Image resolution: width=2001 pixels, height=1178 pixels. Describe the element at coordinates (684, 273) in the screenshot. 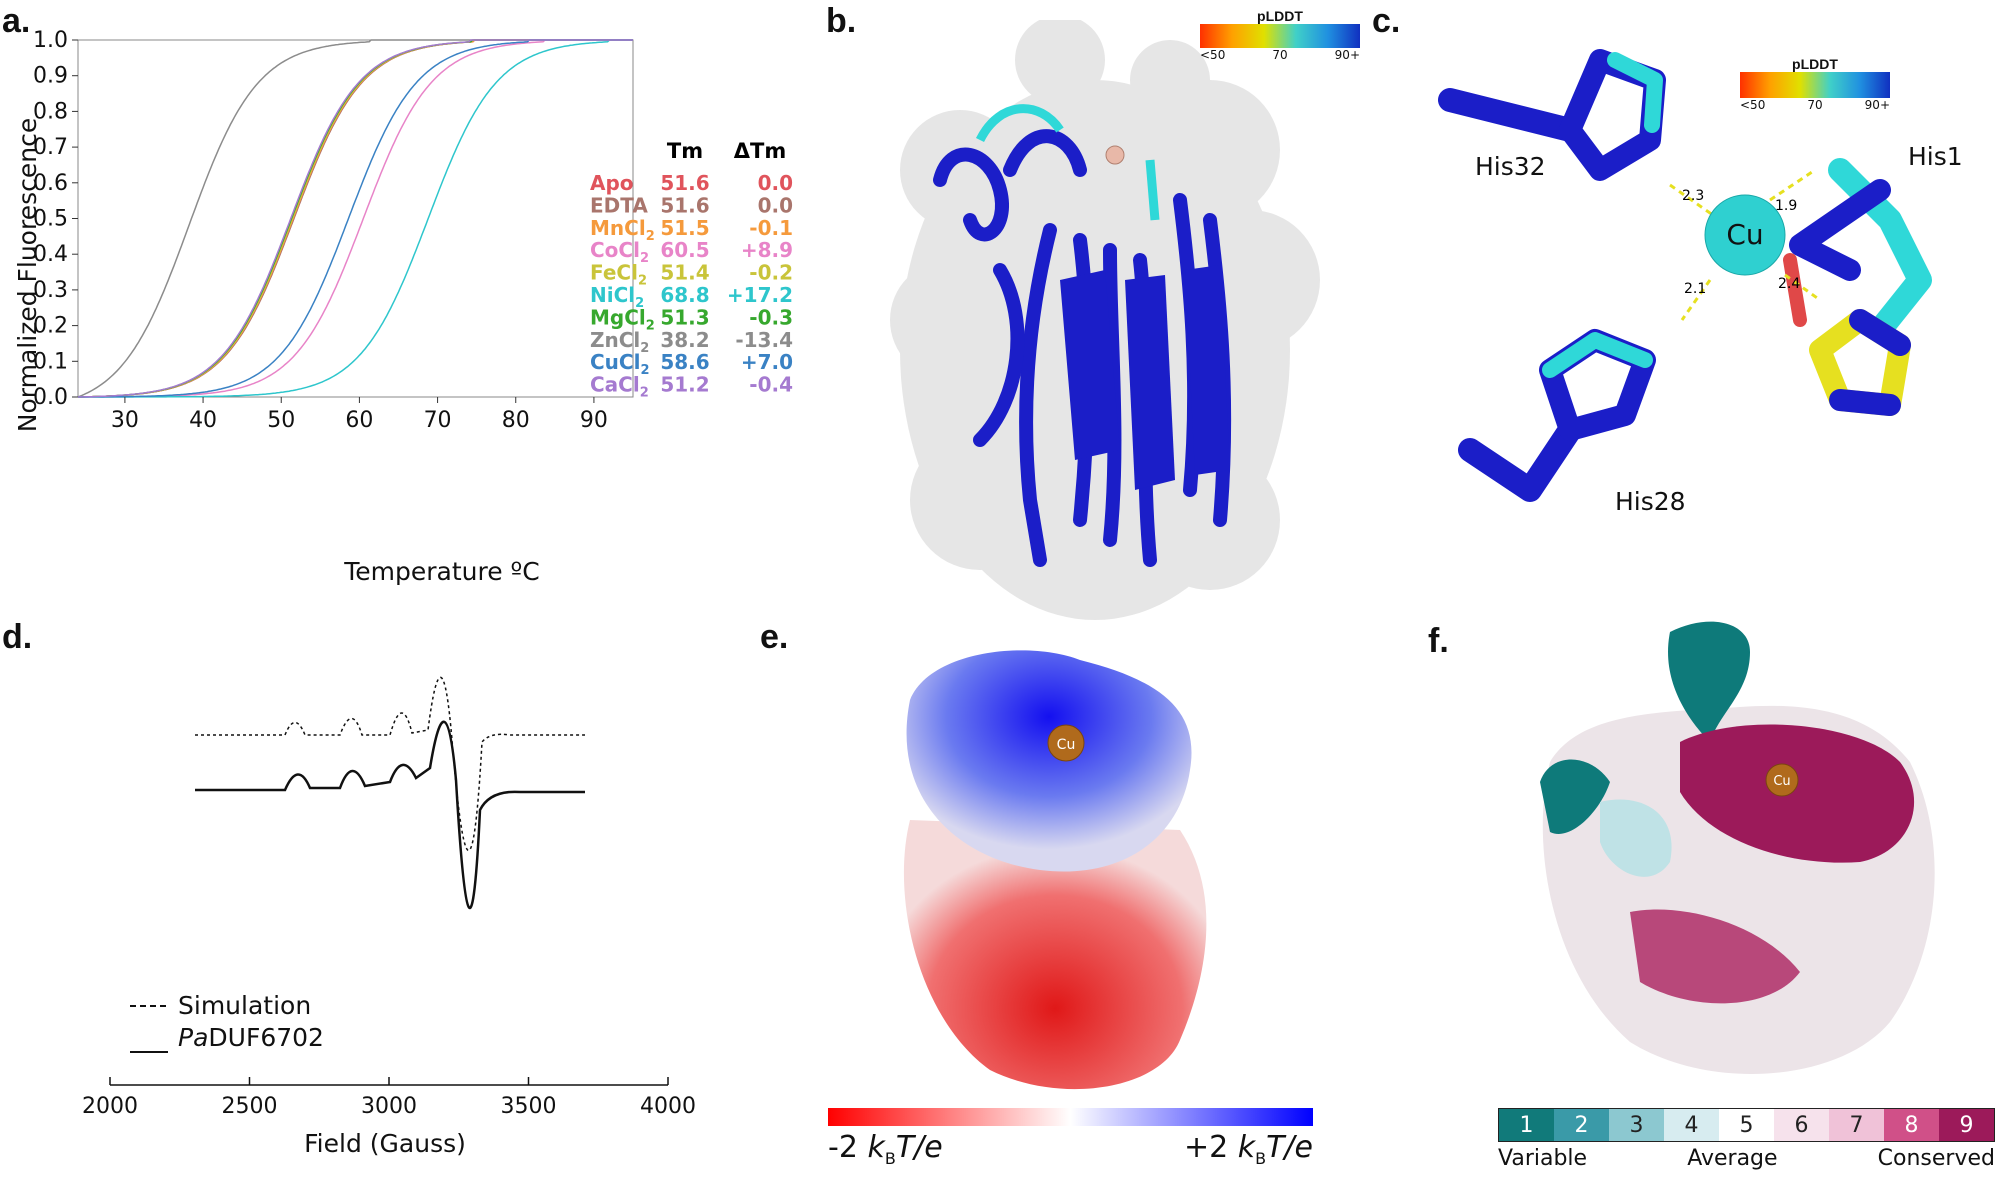

I see `table-row-tm: 51.4` at that location.